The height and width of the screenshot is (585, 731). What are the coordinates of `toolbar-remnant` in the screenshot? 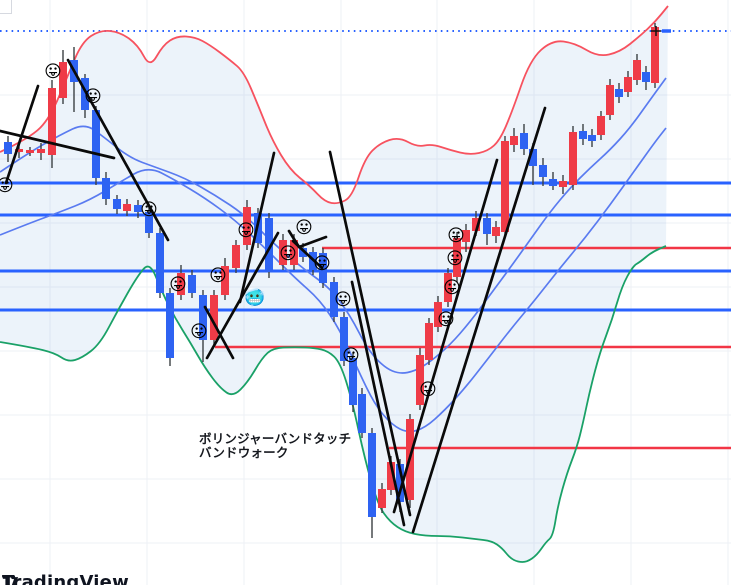 It's located at (6, 7).